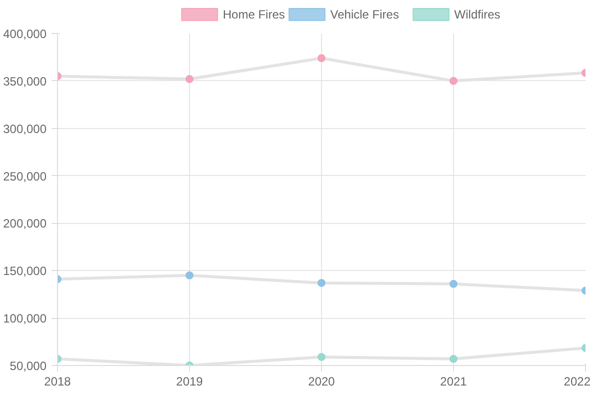  I want to click on legend-label: Vehicle Fires, so click(364, 15).